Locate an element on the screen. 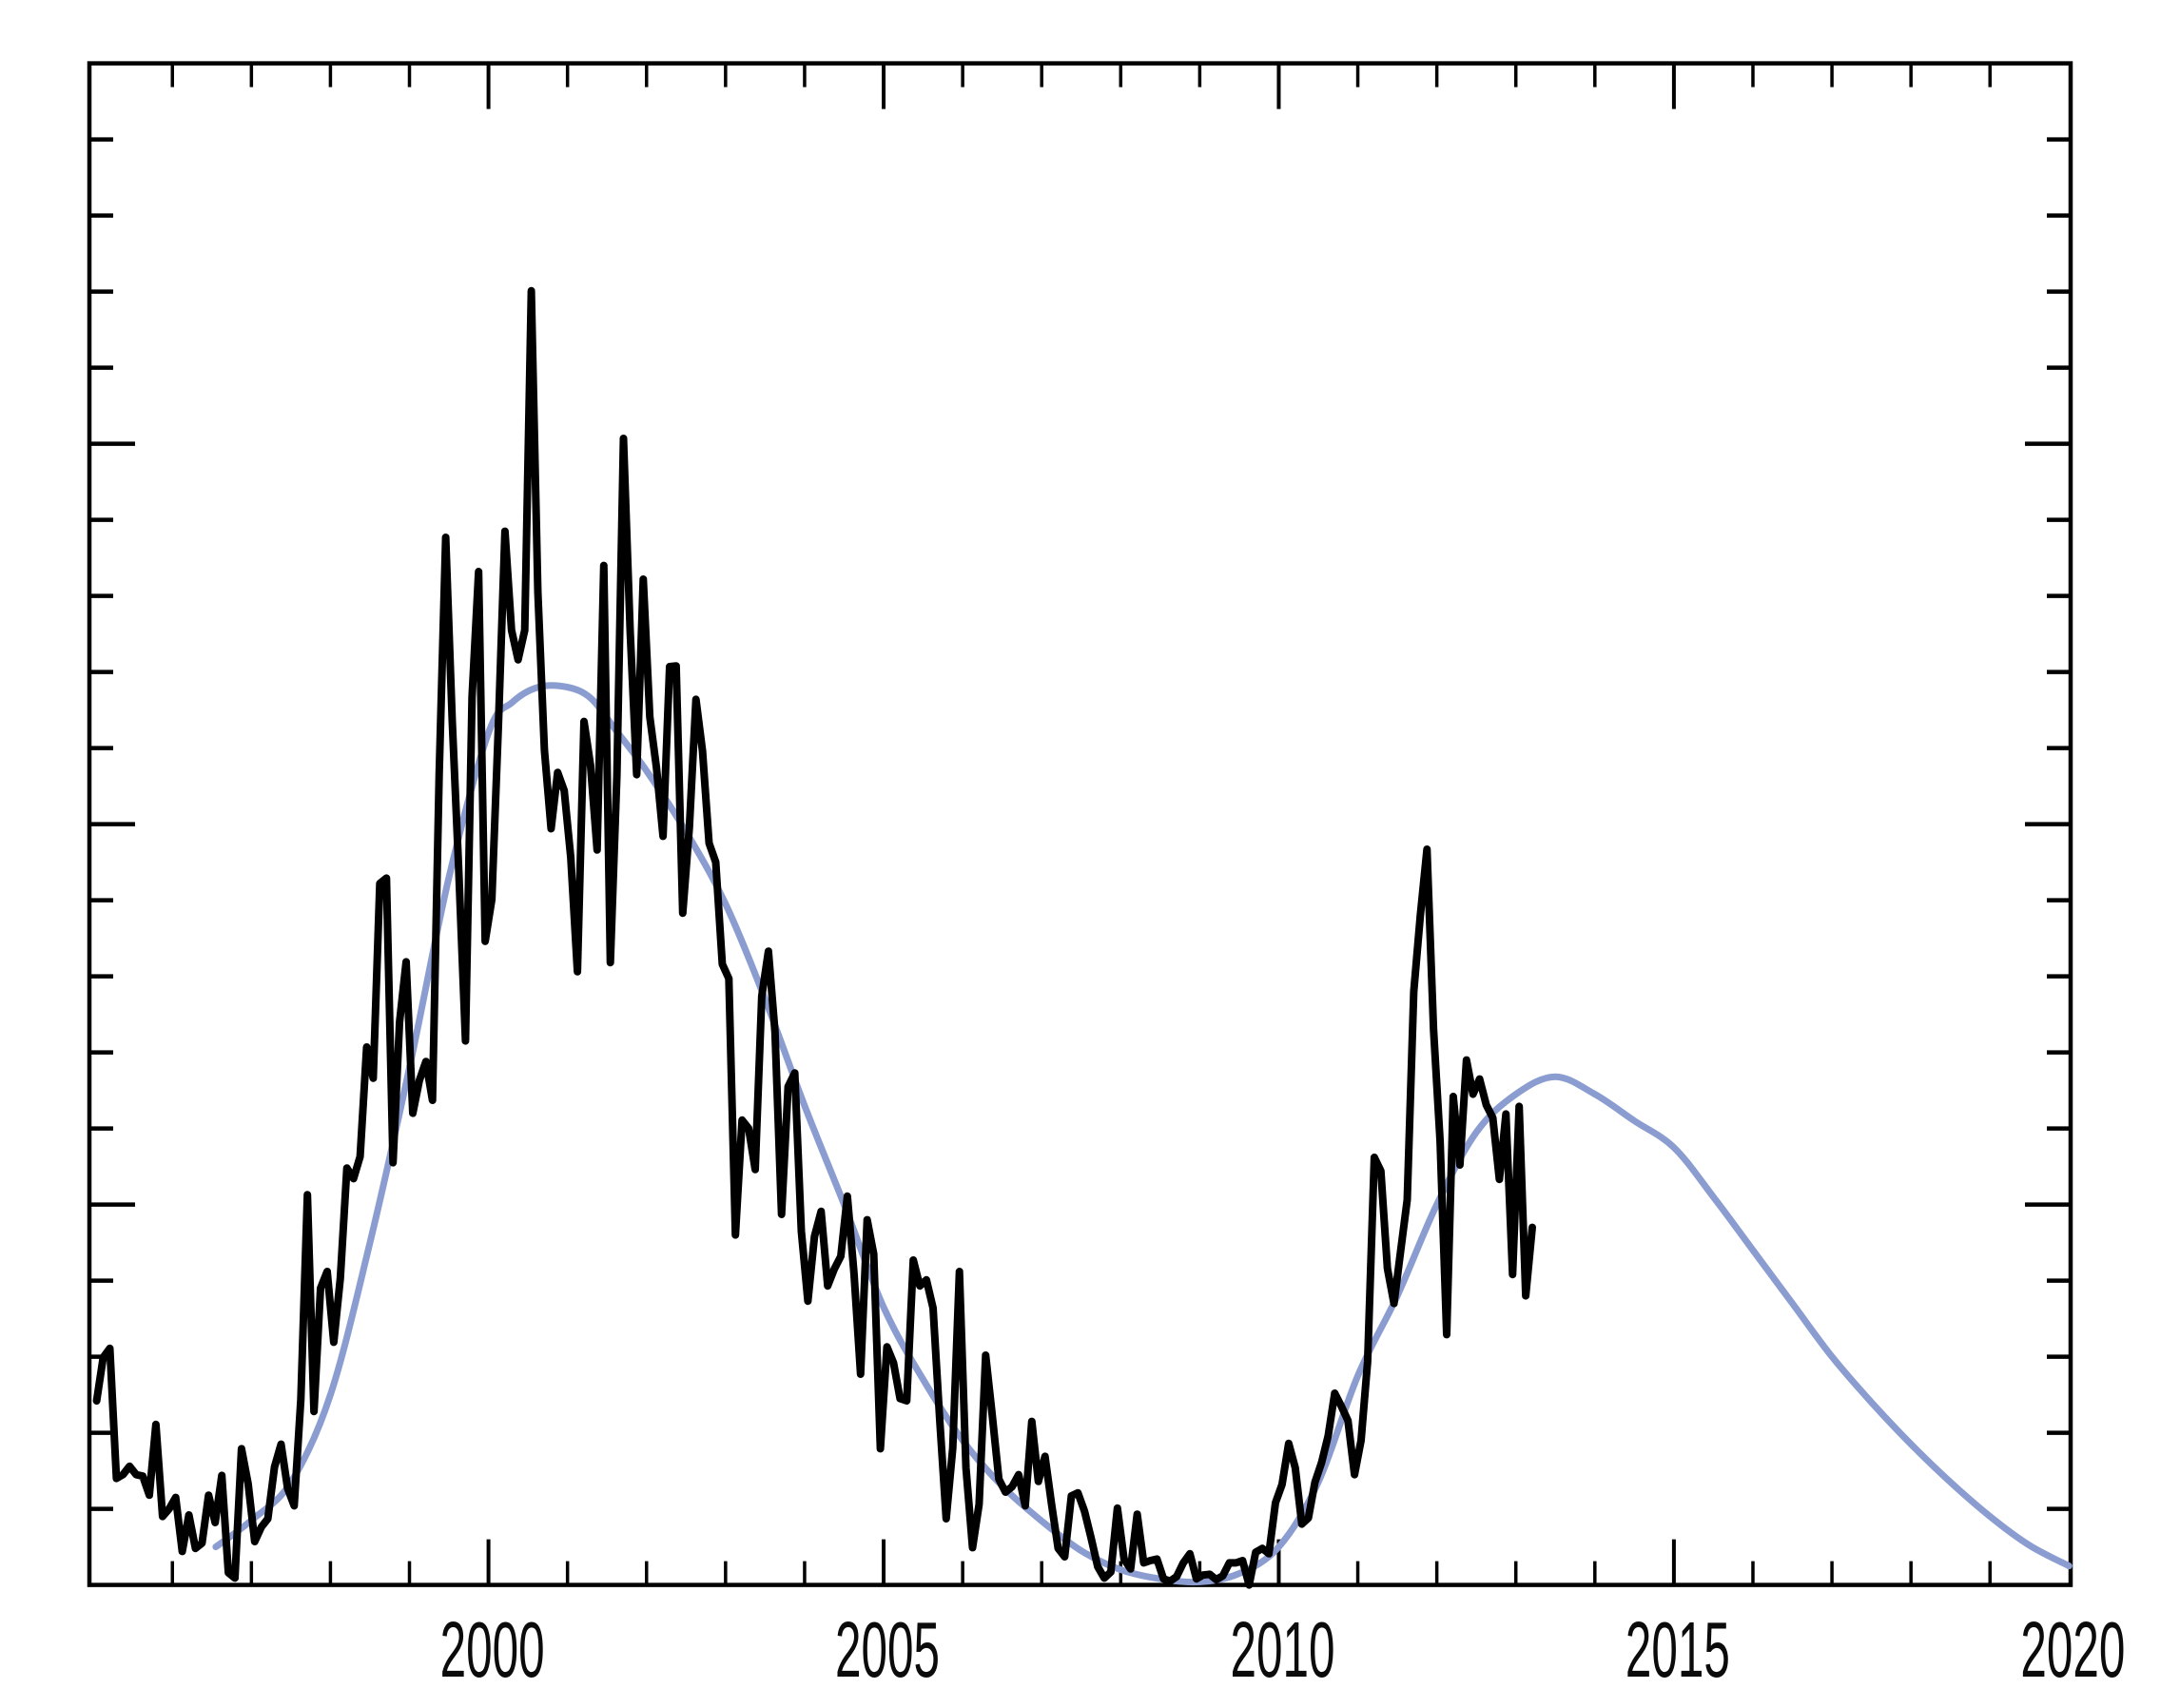 Image resolution: width=2180 pixels, height=1708 pixels. x-tick-label: 2010 is located at coordinates (1282, 1649).